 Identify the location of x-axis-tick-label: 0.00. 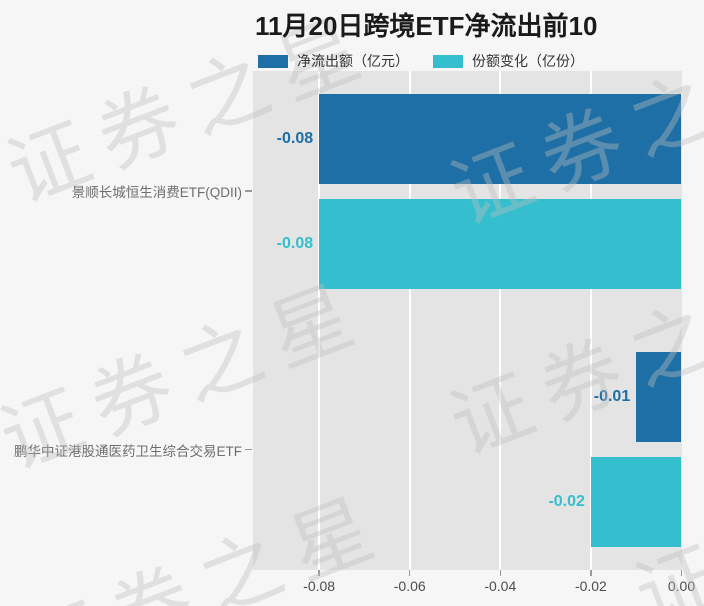
(681, 586).